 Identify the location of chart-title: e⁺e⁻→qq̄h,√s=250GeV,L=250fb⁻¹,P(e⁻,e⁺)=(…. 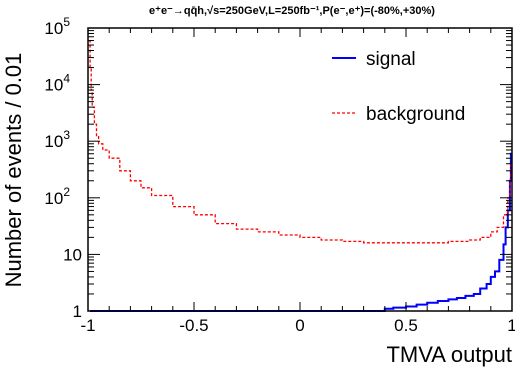
(292, 11).